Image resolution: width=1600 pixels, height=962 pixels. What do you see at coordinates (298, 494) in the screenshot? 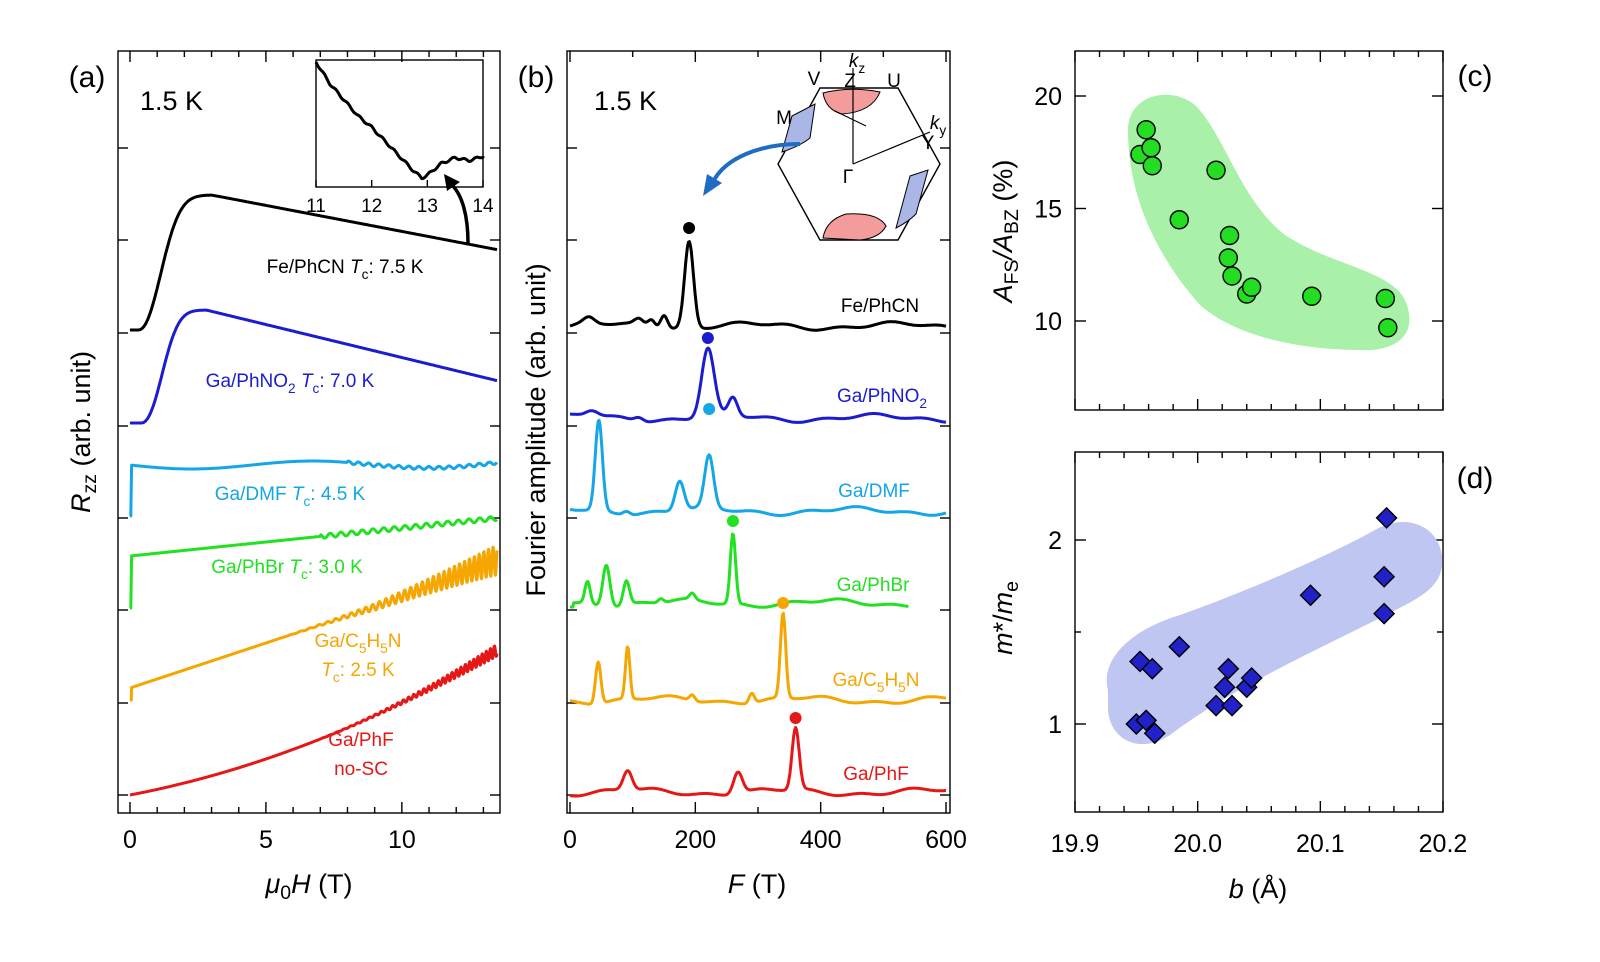
I see `curve-label-ga-dmf-part: T` at bounding box center [298, 494].